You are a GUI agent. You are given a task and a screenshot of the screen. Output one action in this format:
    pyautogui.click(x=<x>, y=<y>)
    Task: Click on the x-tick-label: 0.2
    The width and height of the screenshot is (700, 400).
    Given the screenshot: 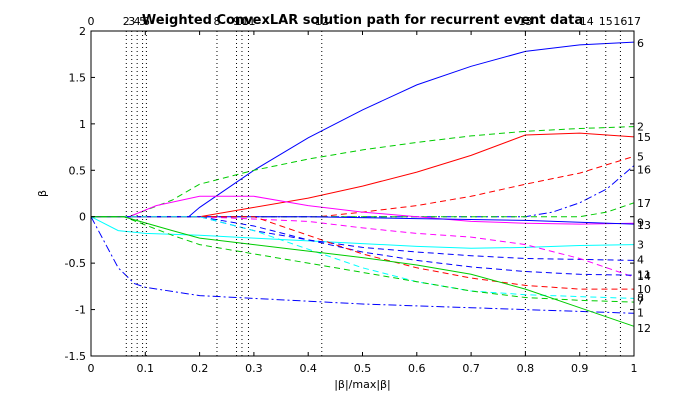 What is the action you would take?
    pyautogui.click(x=200, y=368)
    